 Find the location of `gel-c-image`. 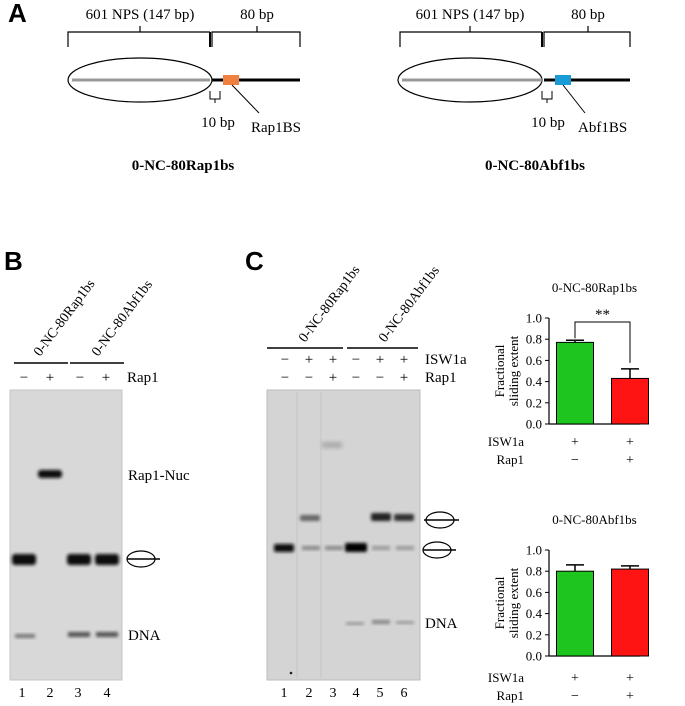

gel-c-image is located at coordinates (343, 535).